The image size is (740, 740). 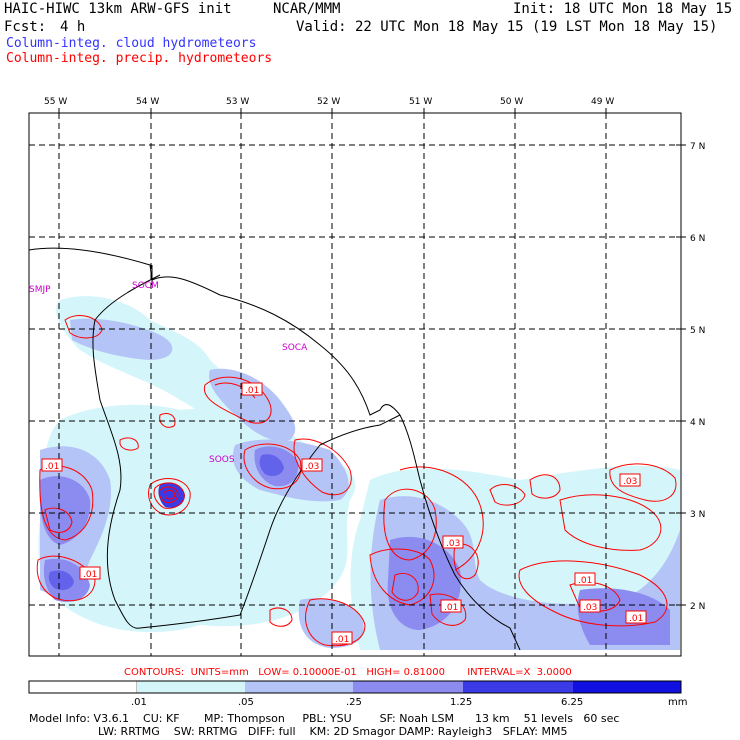 I want to click on lat-labels: 7 N 6 N 5 N 4 N 3 N 2 N, so click(x=697, y=377).